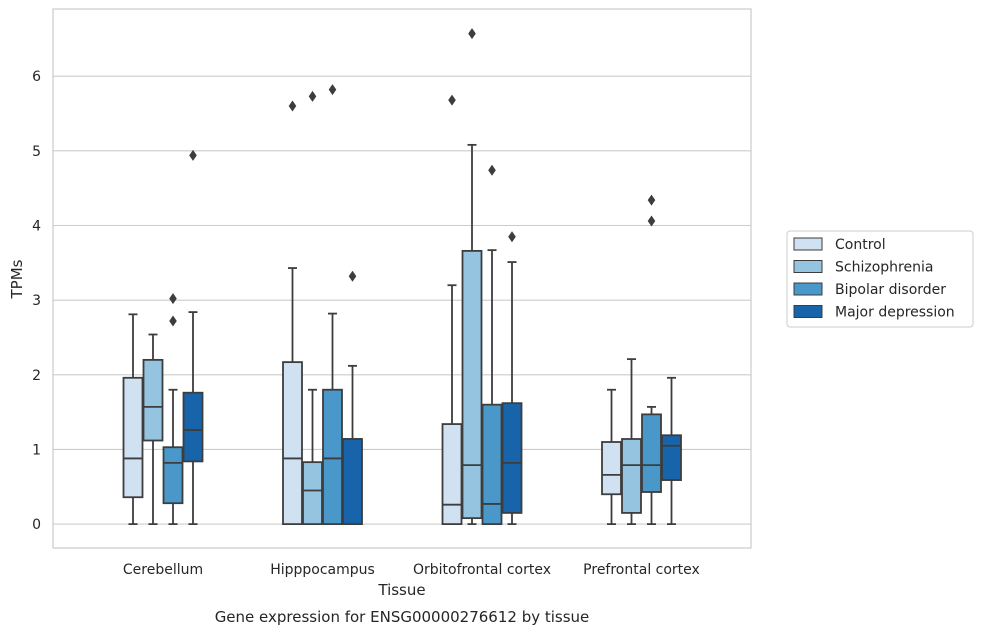  What do you see at coordinates (36, 450) in the screenshot?
I see `y-tick-label-1: 1` at bounding box center [36, 450].